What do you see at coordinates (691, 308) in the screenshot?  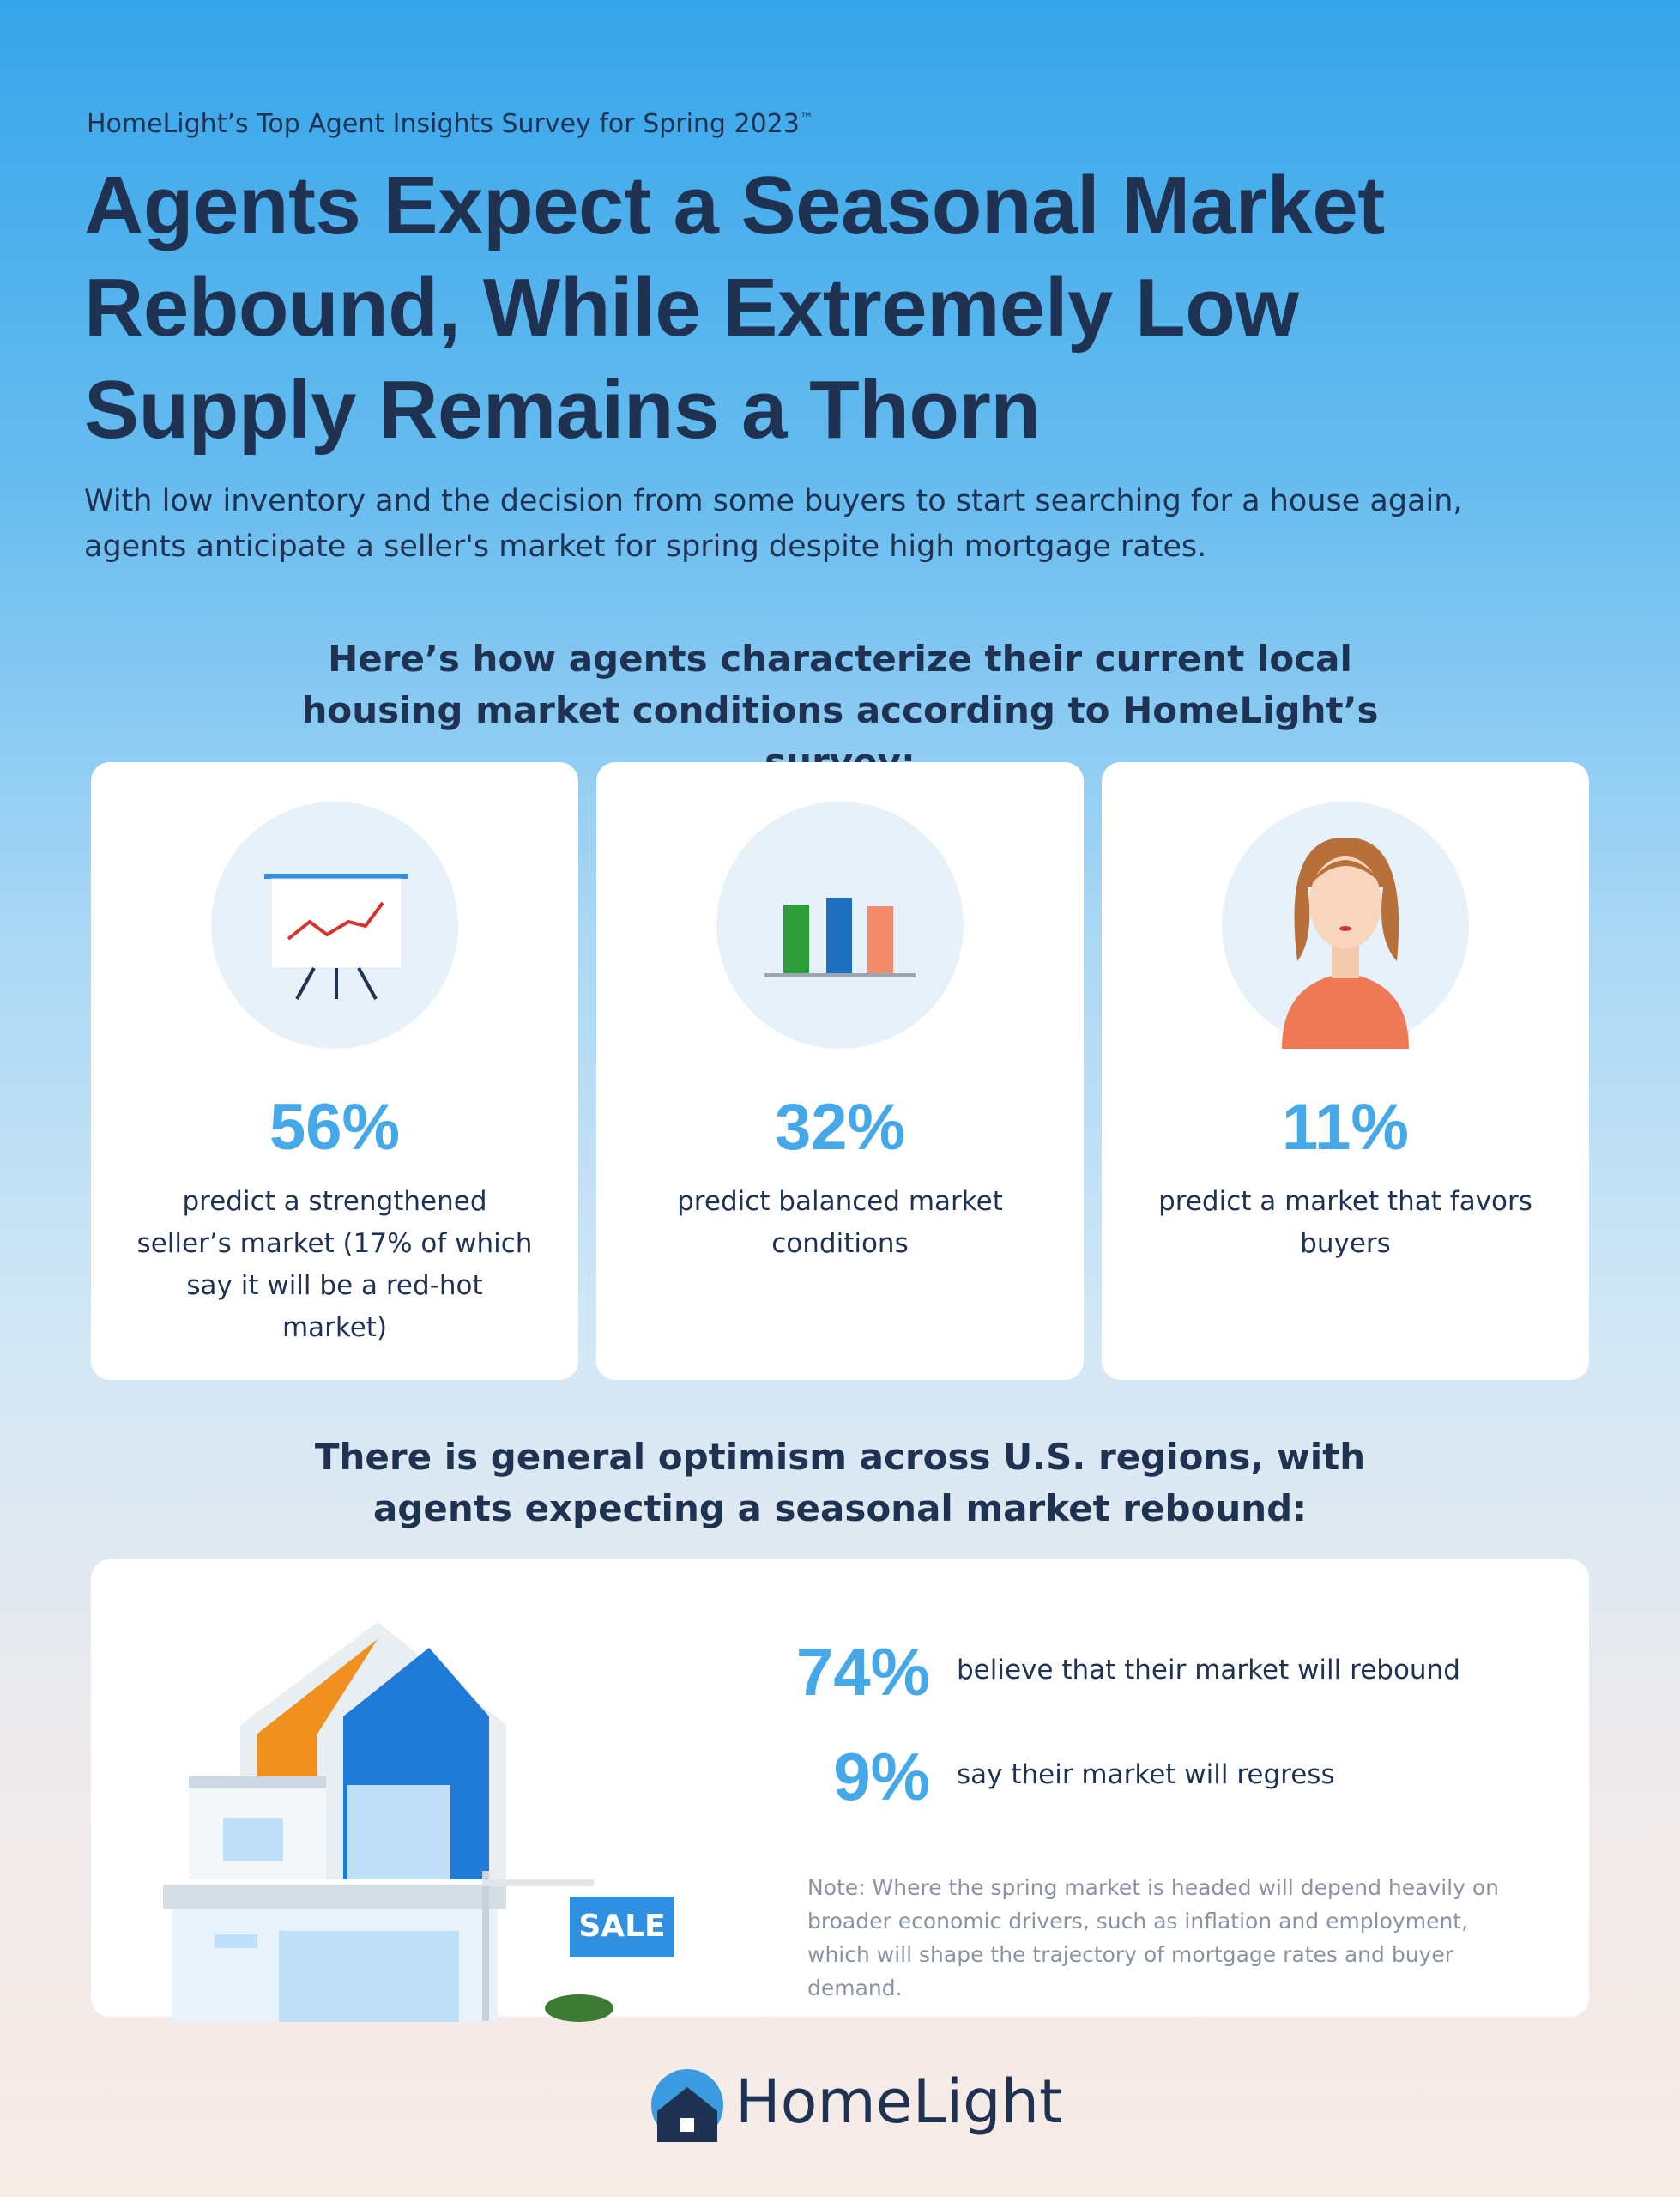 I see `title-line: Rebound, While Extremely Low` at bounding box center [691, 308].